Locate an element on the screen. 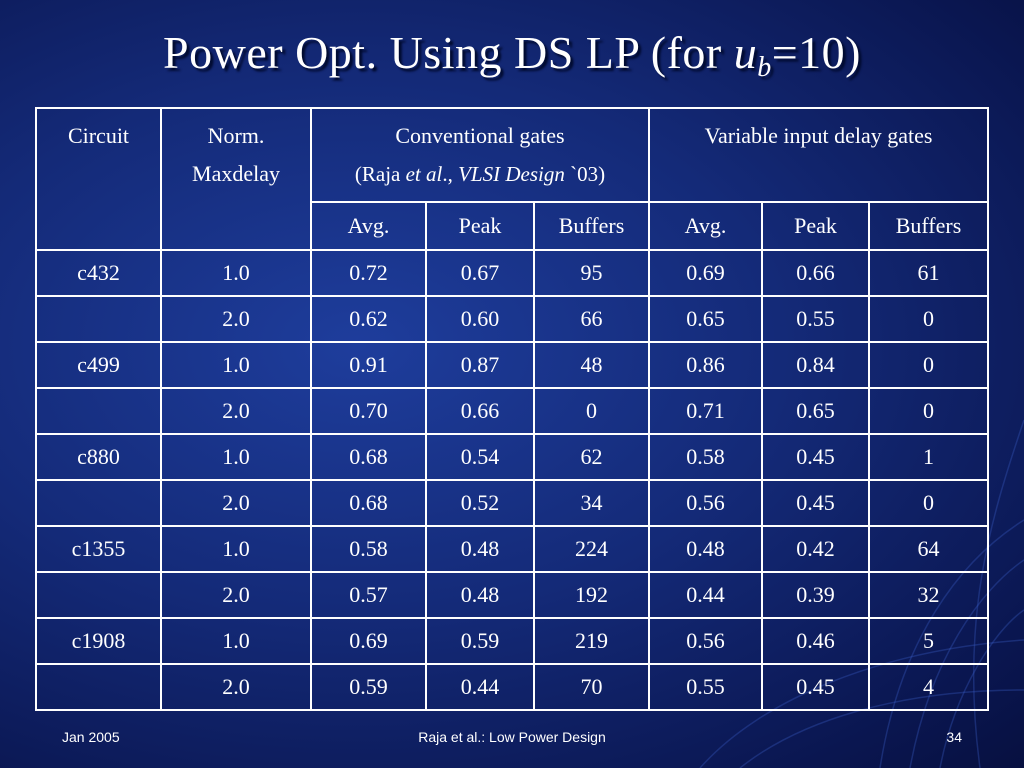 This screenshot has width=1024, height=768. cell-conv-peak: 0.67 is located at coordinates (480, 273).